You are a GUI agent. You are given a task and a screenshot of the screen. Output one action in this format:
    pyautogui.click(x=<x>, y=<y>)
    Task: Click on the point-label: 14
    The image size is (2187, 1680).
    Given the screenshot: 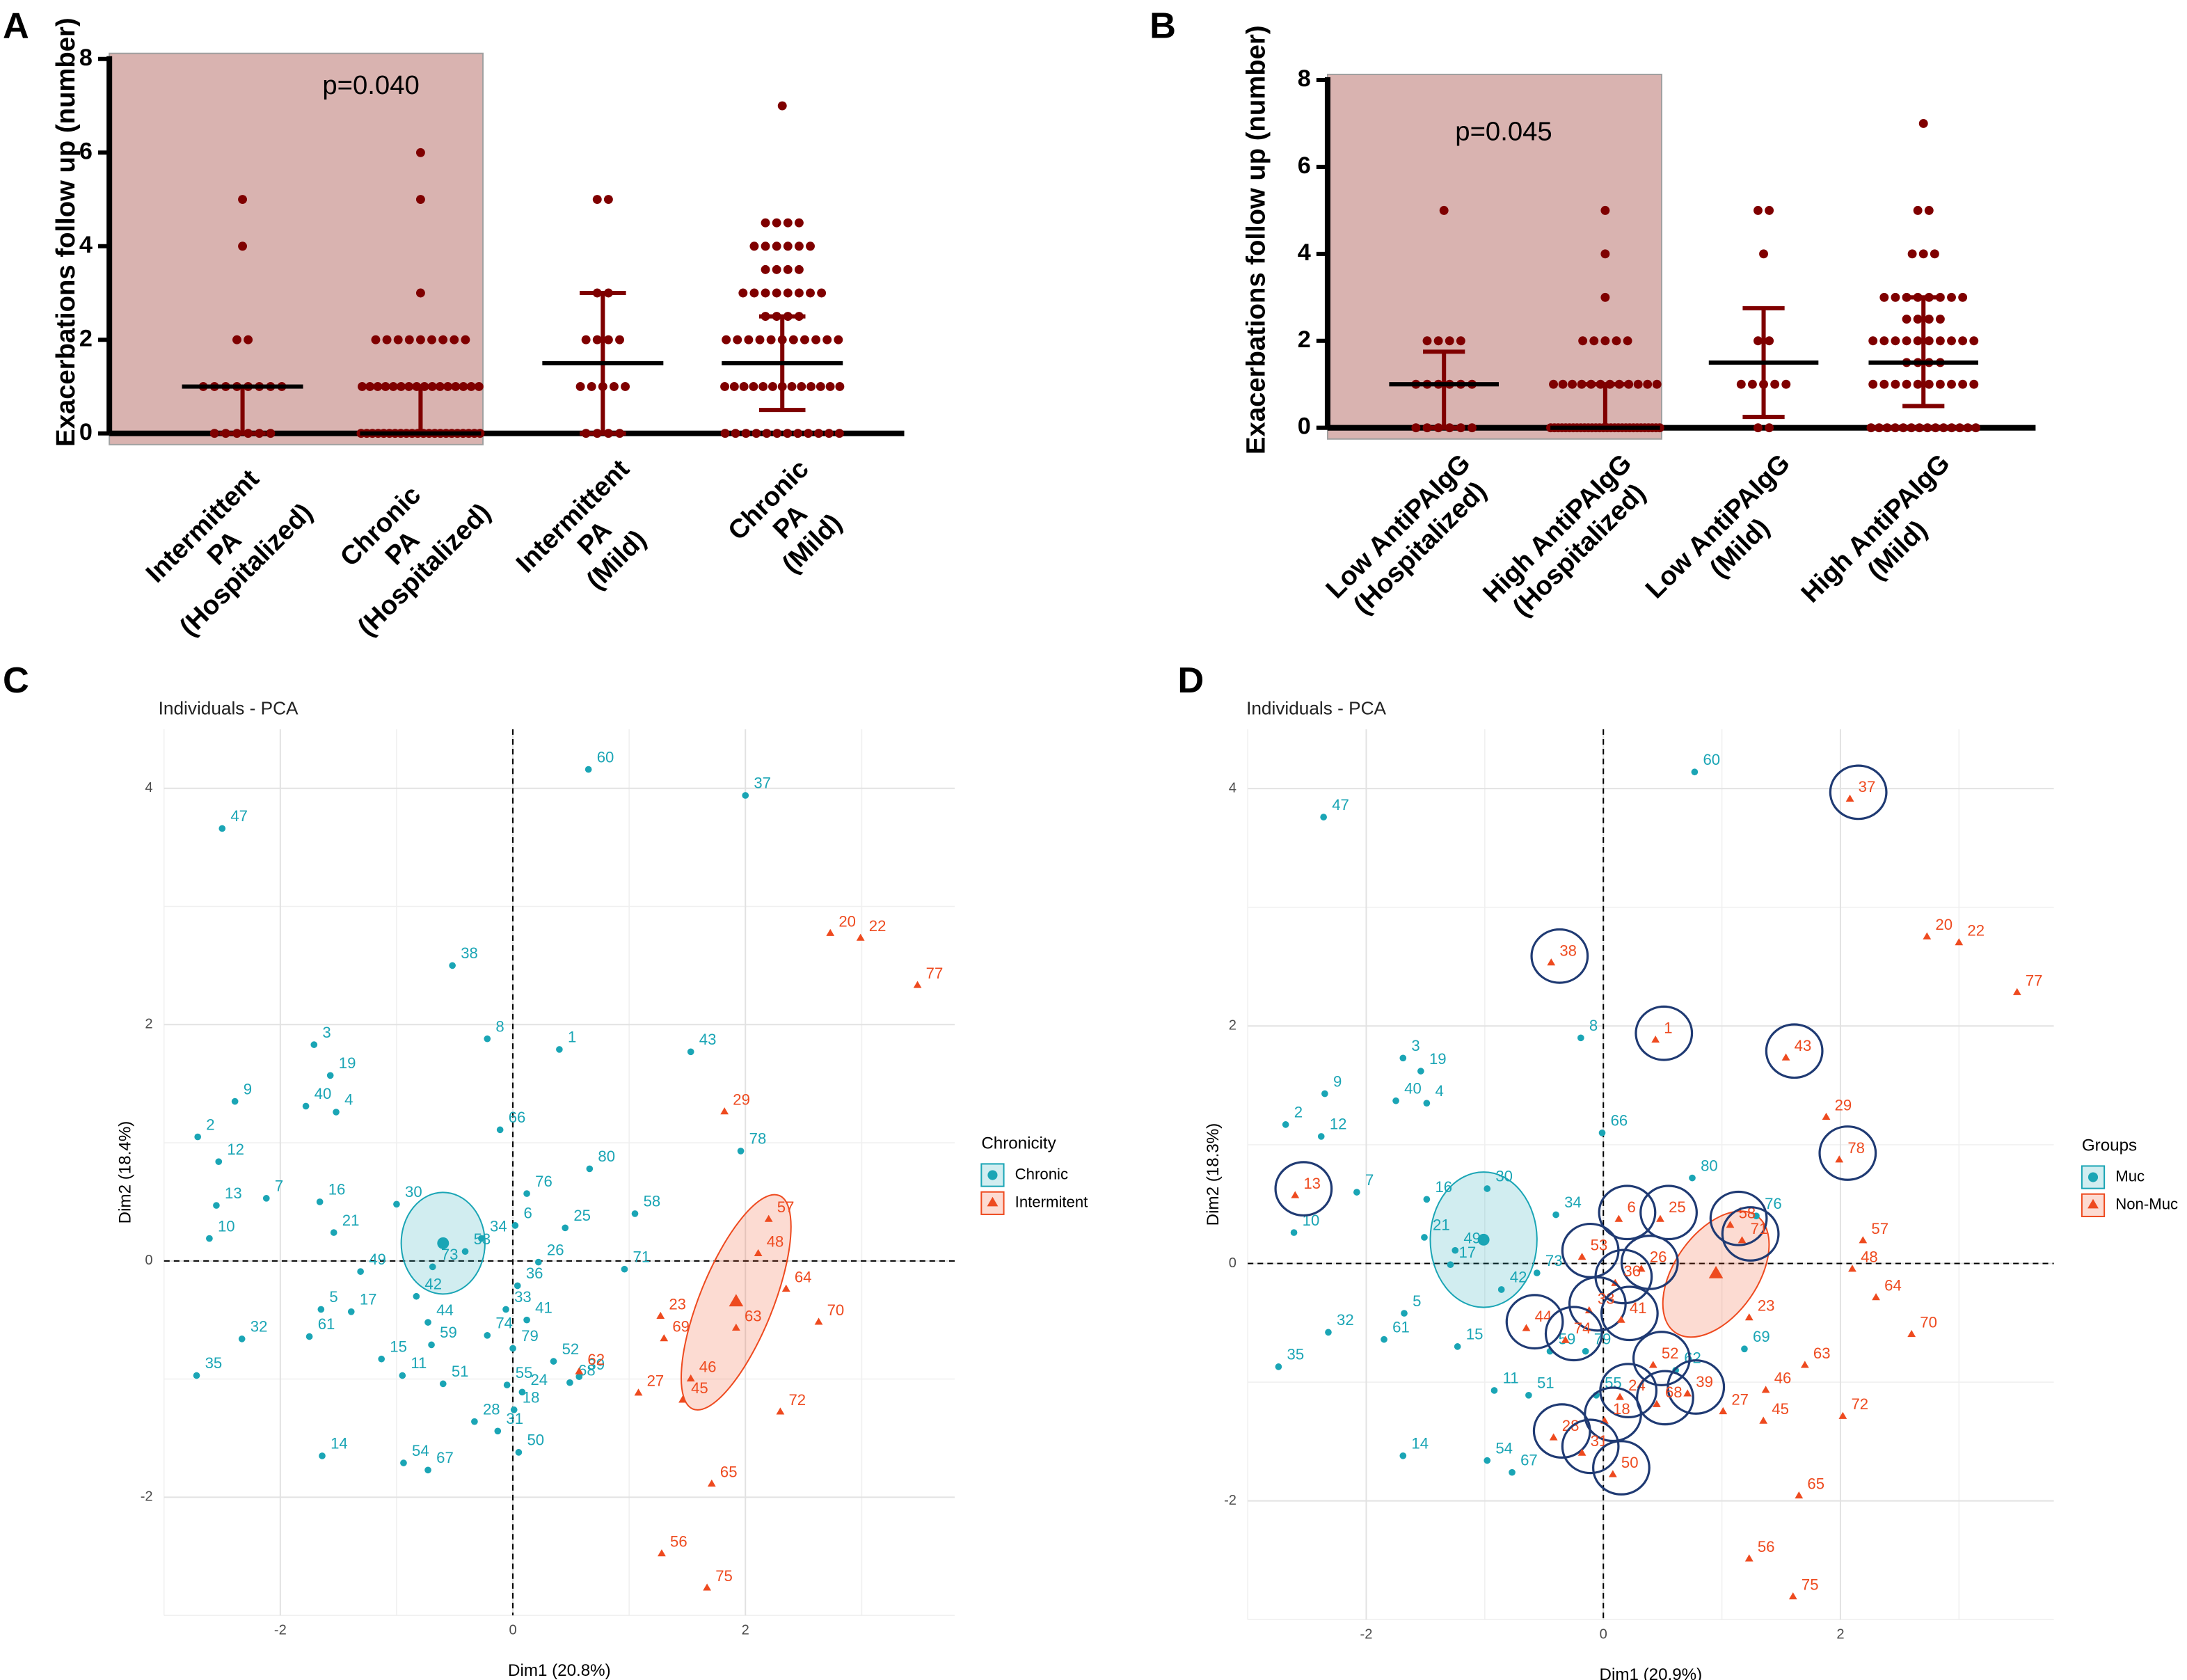 What is the action you would take?
    pyautogui.click(x=339, y=1444)
    